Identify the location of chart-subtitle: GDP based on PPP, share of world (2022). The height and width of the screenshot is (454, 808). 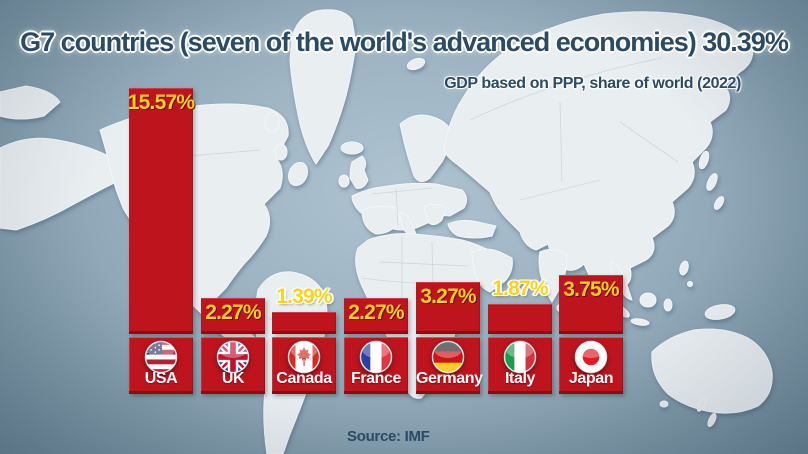
(592, 83).